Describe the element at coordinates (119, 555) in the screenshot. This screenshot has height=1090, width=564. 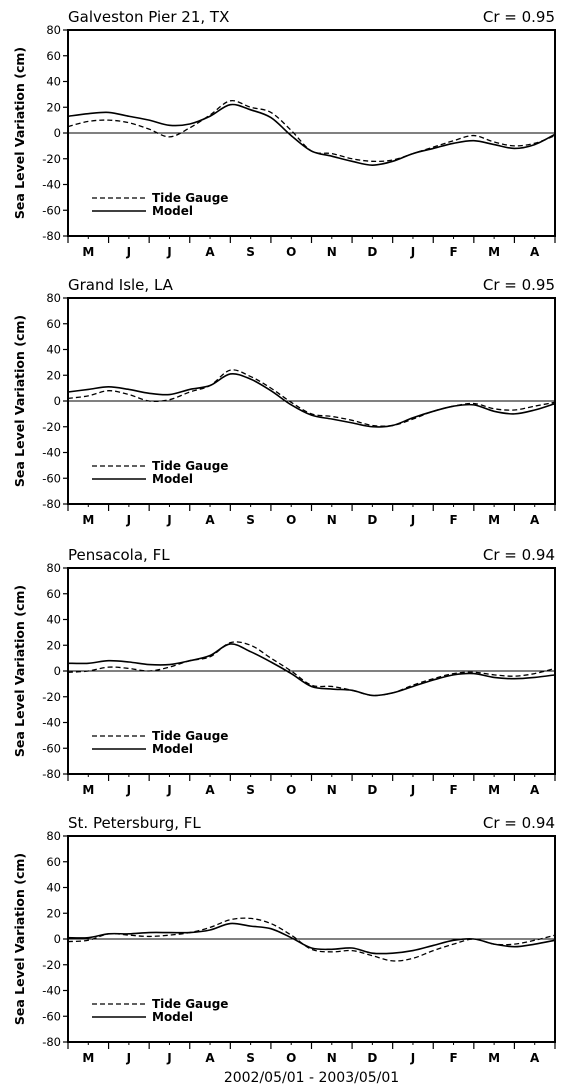
I see `panel-title: Pensacola, FL` at that location.